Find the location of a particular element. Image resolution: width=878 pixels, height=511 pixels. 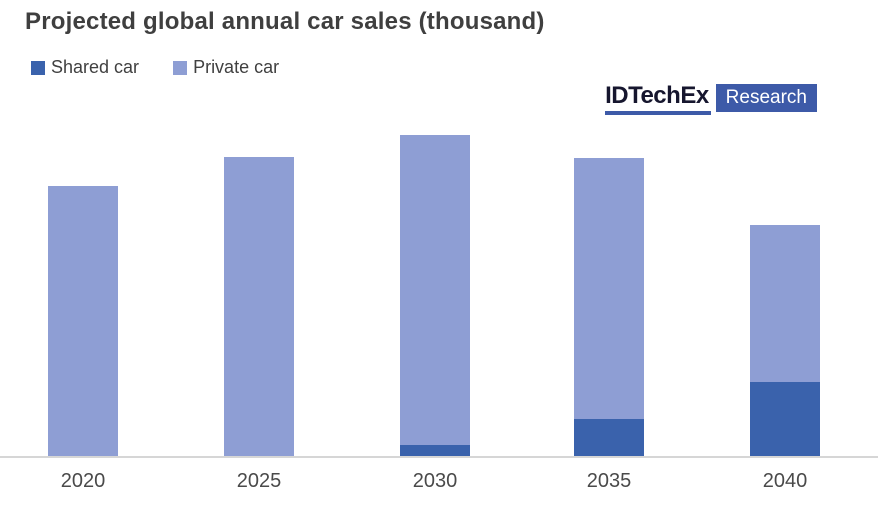

legend-label-private-car: Private car is located at coordinates (236, 67).